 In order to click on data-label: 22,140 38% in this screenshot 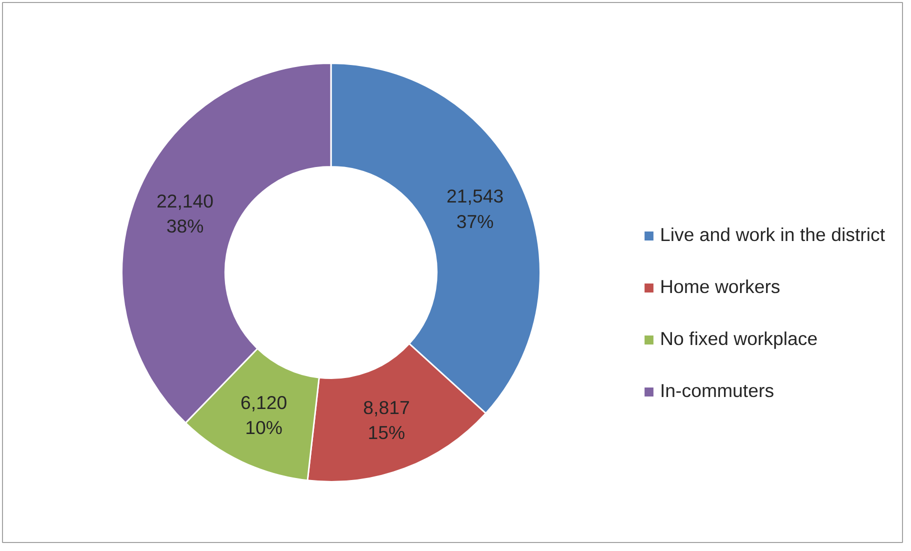, I will do `click(185, 213)`.